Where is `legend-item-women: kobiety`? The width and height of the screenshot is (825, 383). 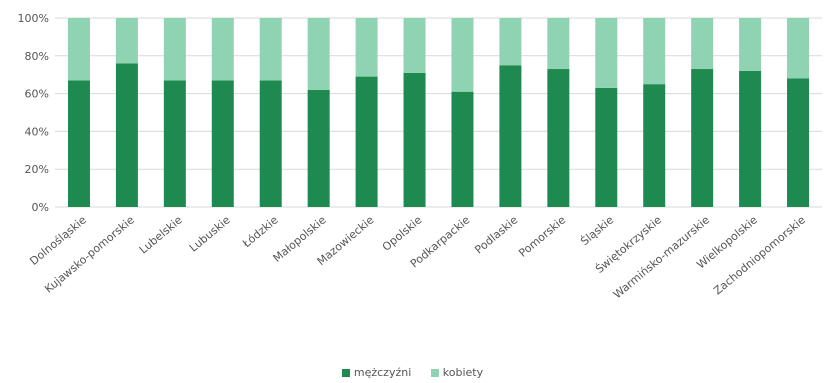
legend-item-women: kobiety is located at coordinates (457, 372).